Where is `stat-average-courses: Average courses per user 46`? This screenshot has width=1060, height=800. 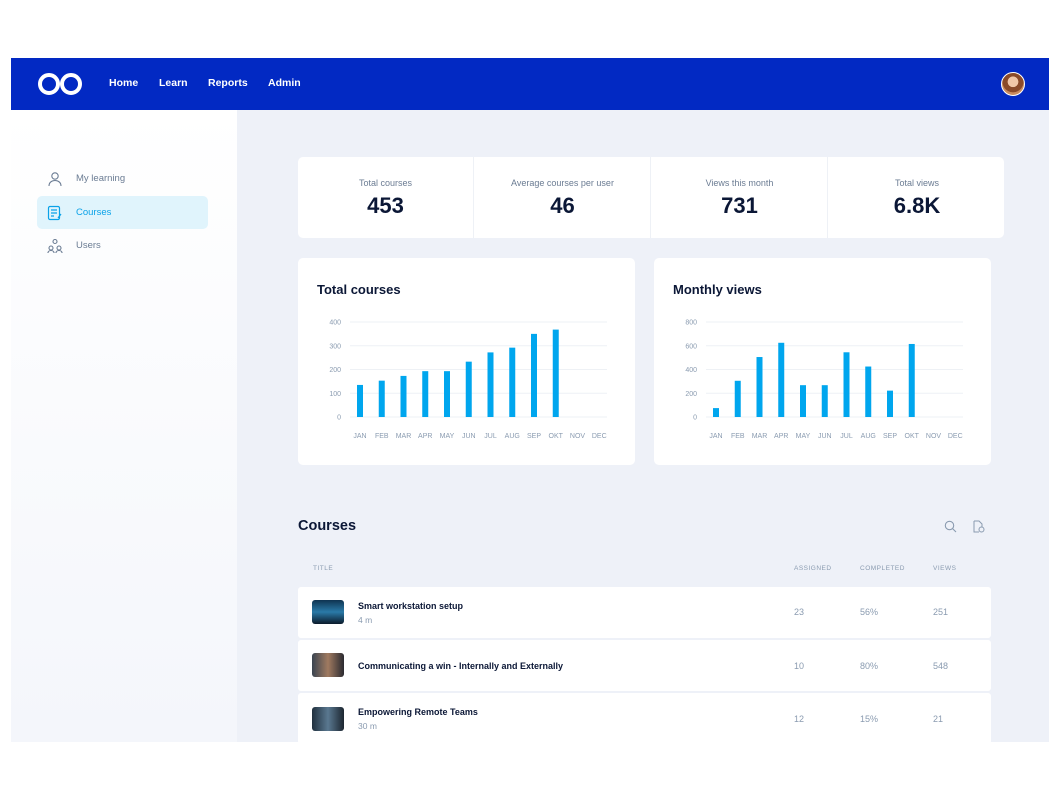 stat-average-courses: Average courses per user 46 is located at coordinates (563, 197).